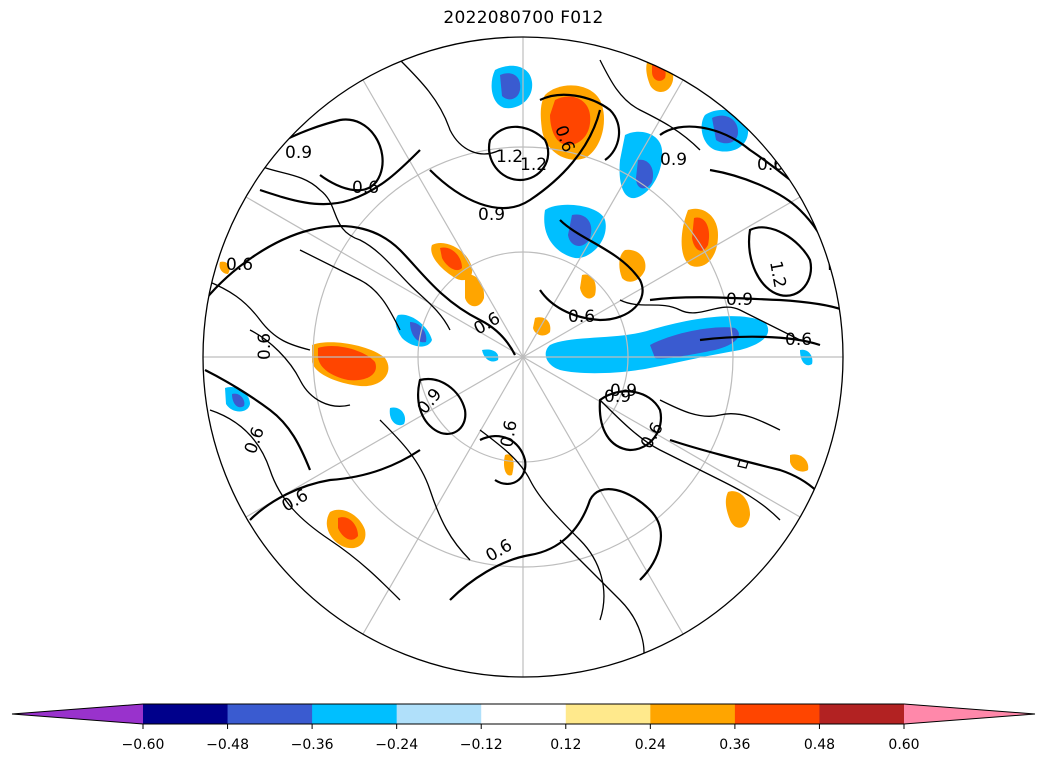  I want to click on colorbar-tick-label: 0.24, so click(650, 745).